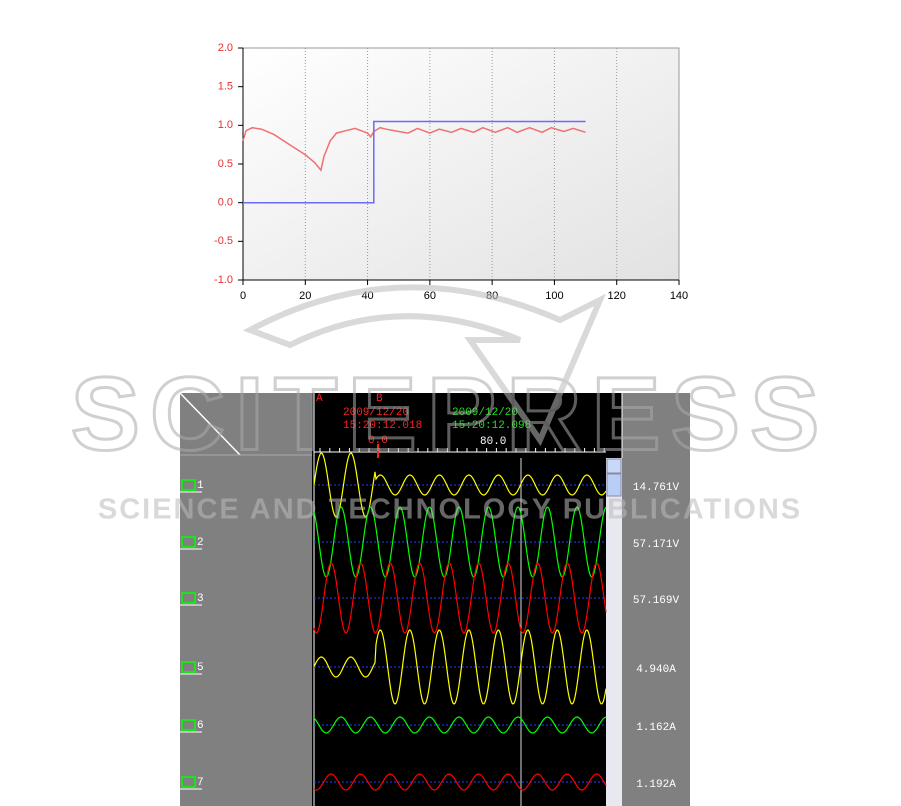 The image size is (901, 806). What do you see at coordinates (614, 632) in the screenshot?
I see `scrollbar` at bounding box center [614, 632].